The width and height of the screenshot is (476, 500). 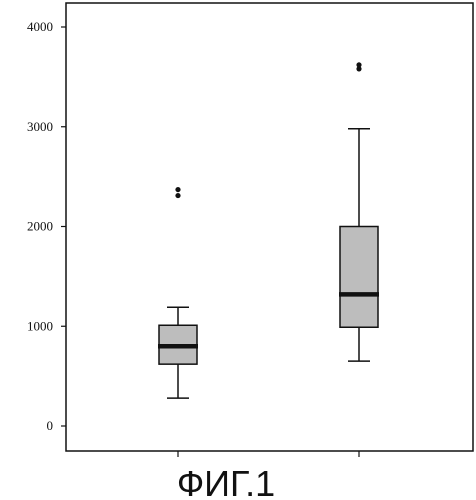 What do you see at coordinates (40, 226) in the screenshot?
I see `y-tick-label: 2000` at bounding box center [40, 226].